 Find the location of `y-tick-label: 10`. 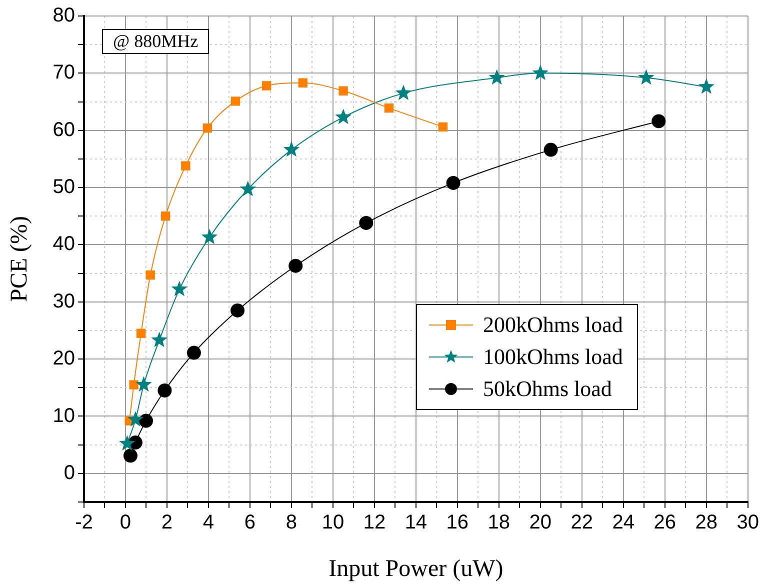

y-tick-label: 10 is located at coordinates (63, 415).